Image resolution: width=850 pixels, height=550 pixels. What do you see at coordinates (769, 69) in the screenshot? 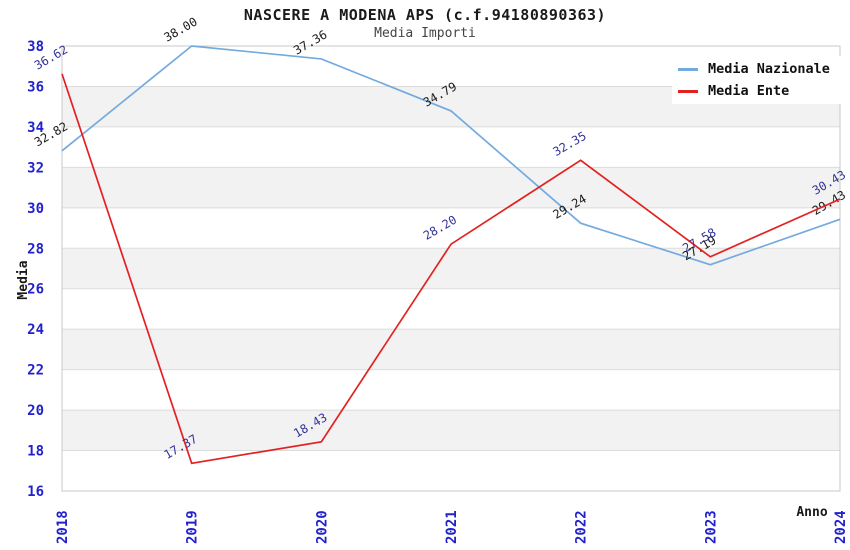
I see `legend-label: Media Nazionale` at bounding box center [769, 69].